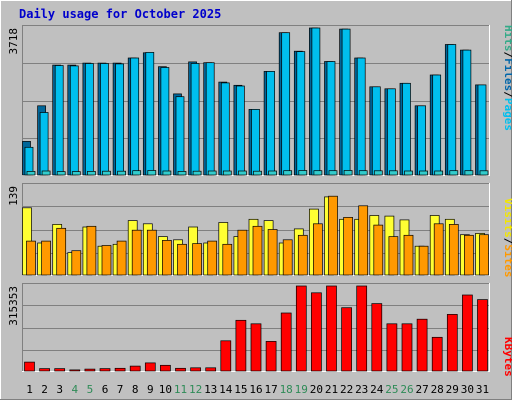 The width and height of the screenshot is (512, 404). I want to click on legend-visits: Visits/Sites, so click(507, 238).